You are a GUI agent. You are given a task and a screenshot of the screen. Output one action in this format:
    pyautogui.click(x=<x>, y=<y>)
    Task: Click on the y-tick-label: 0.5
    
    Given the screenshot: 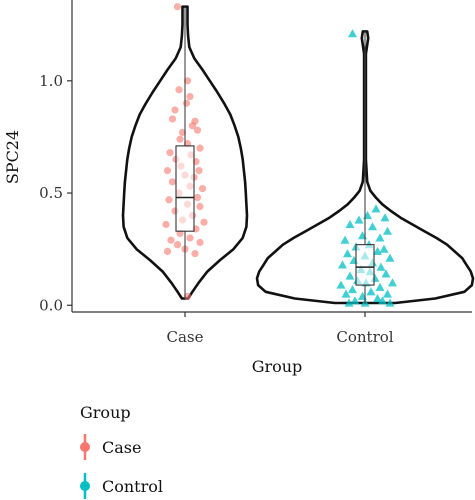 What is the action you would take?
    pyautogui.click(x=51, y=193)
    